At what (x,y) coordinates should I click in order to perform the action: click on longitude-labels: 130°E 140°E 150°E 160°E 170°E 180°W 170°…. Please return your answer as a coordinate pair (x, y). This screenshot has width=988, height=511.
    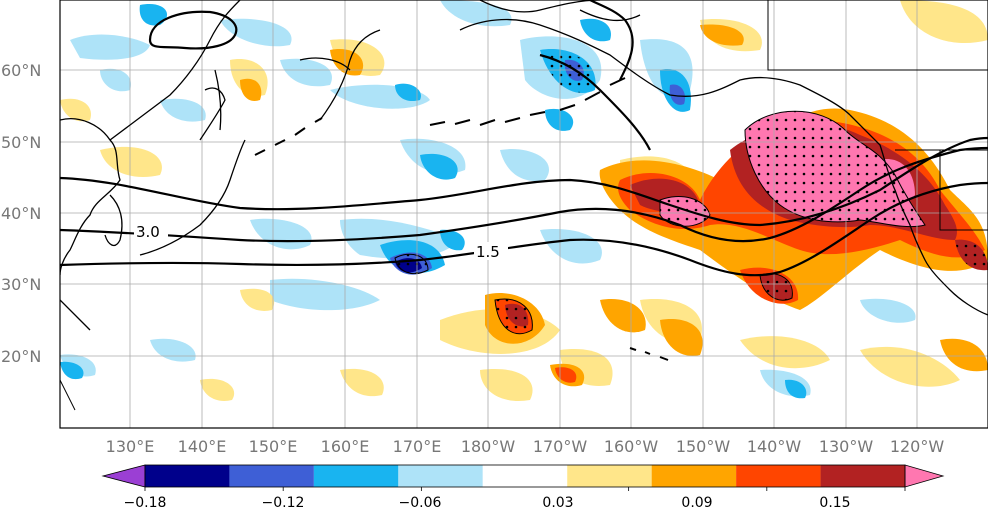
    Looking at the image, I should click on (525, 446).